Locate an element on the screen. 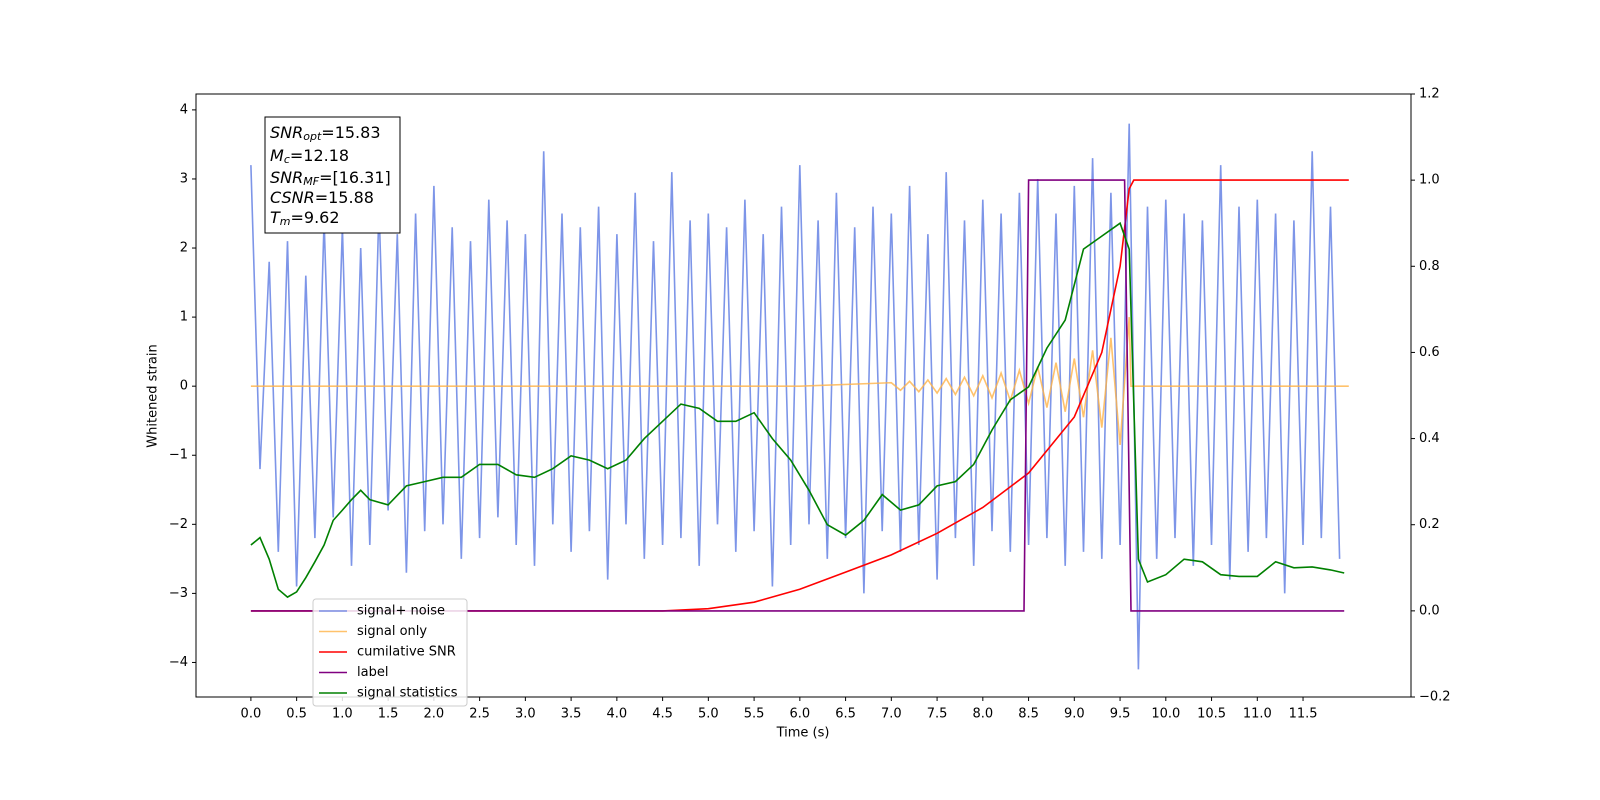 The width and height of the screenshot is (1600, 800). x-tick-label: 9.5 is located at coordinates (1120, 714).